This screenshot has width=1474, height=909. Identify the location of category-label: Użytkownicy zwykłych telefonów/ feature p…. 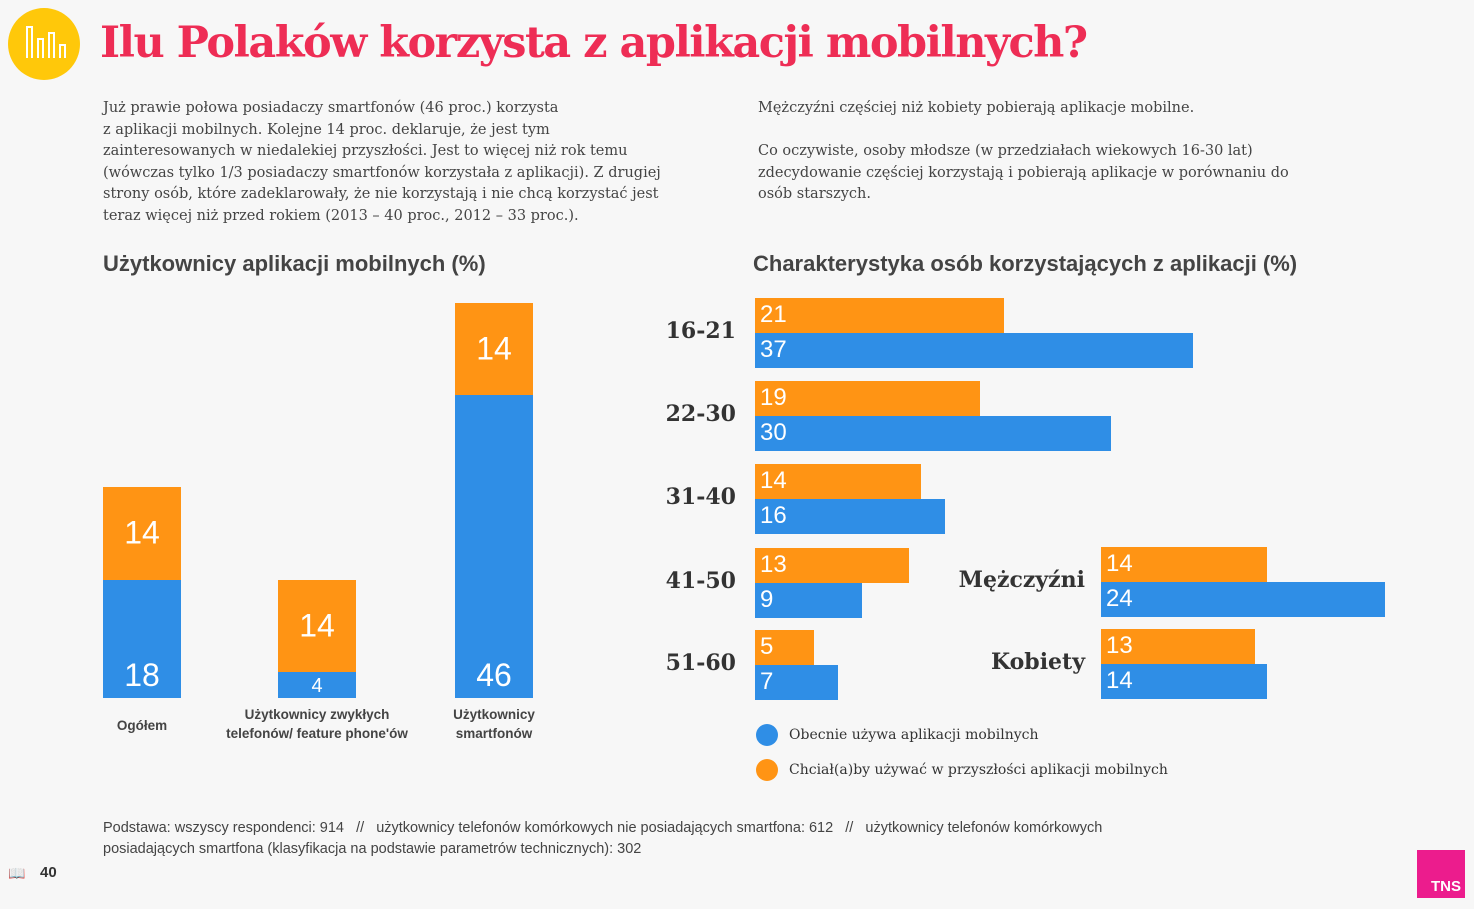
(317, 724).